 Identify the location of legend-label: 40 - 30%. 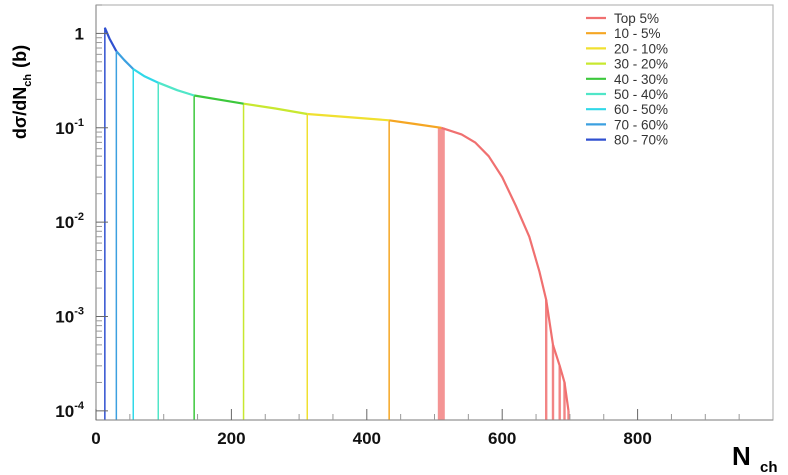
(641, 79).